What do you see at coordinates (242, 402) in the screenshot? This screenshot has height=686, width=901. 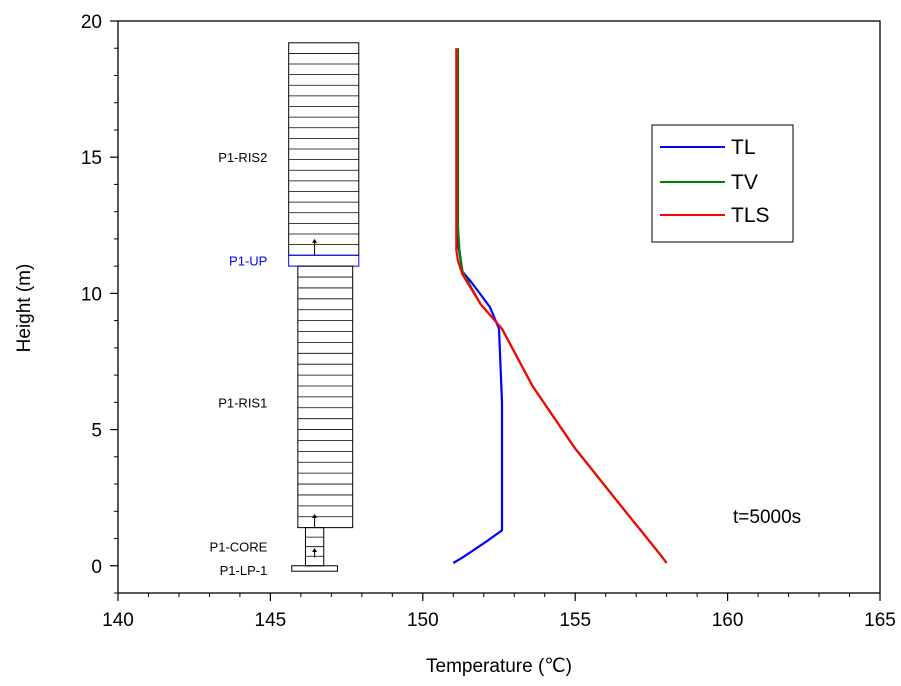 I see `component-label: P1-RIS1` at bounding box center [242, 402].